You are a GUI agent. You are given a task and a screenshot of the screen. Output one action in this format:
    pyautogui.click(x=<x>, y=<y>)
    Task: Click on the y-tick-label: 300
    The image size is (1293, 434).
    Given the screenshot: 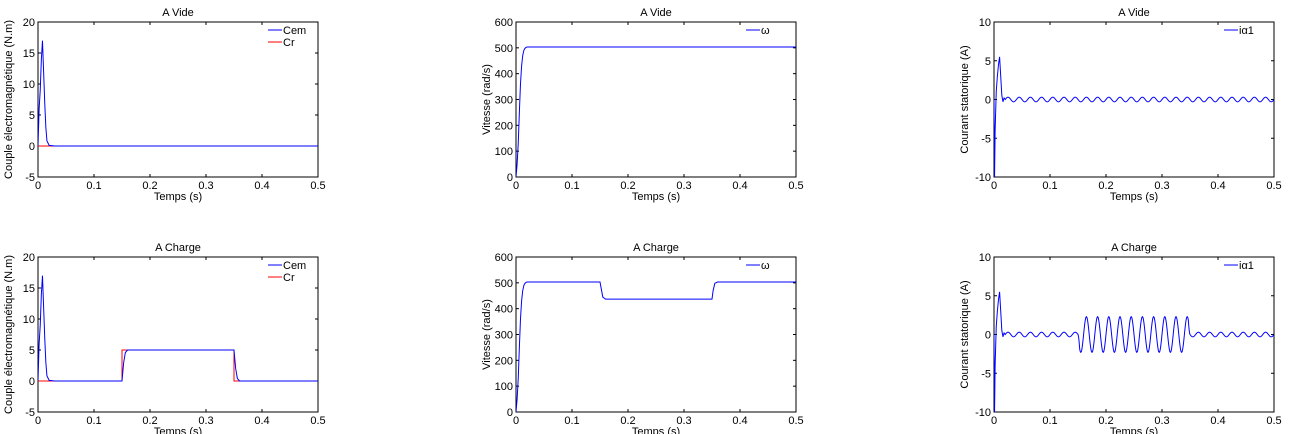 What is the action you would take?
    pyautogui.click(x=504, y=101)
    